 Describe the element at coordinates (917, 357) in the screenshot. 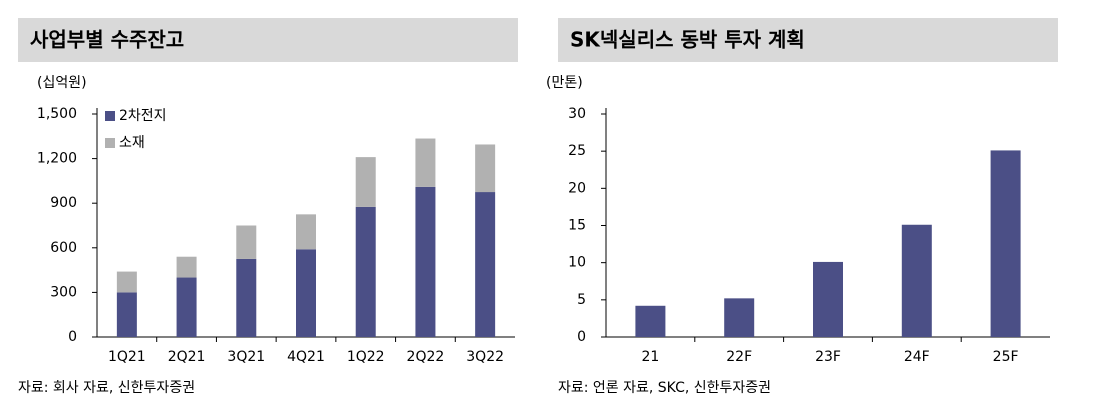

I see `x-tick-label: 24F` at that location.